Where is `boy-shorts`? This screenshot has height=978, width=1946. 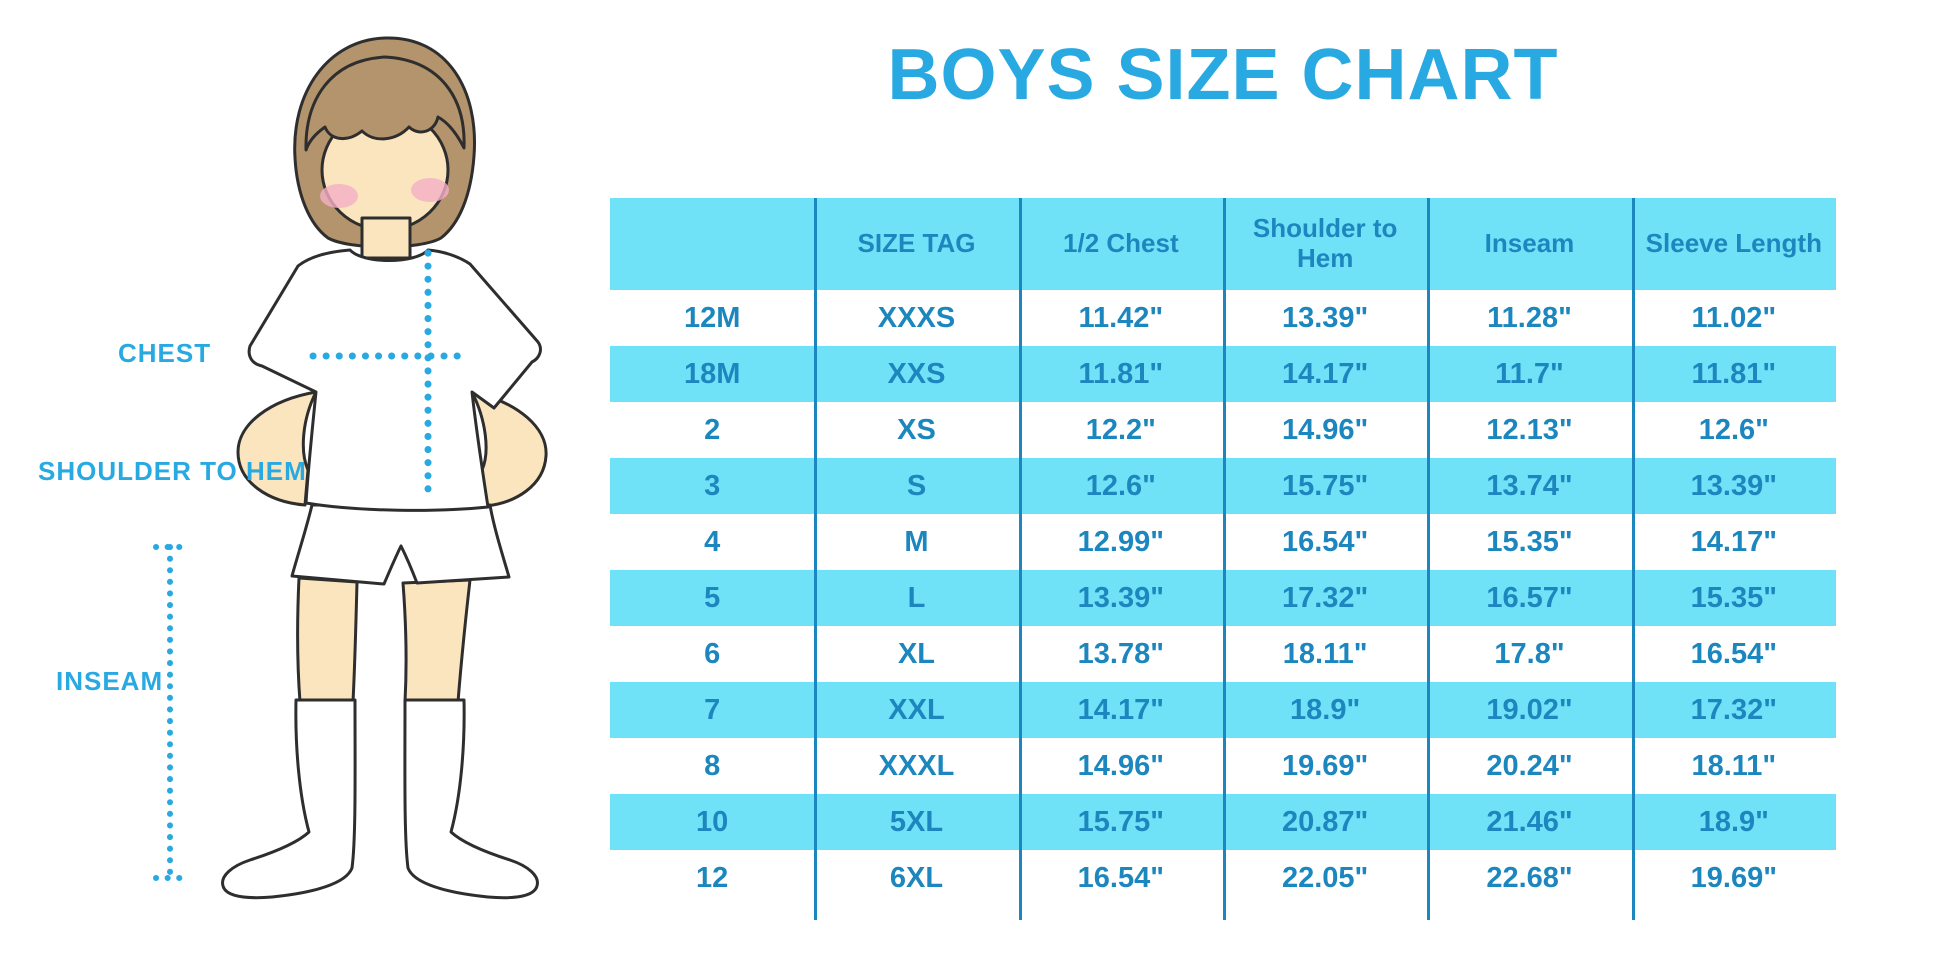
boy-shorts is located at coordinates (400, 544).